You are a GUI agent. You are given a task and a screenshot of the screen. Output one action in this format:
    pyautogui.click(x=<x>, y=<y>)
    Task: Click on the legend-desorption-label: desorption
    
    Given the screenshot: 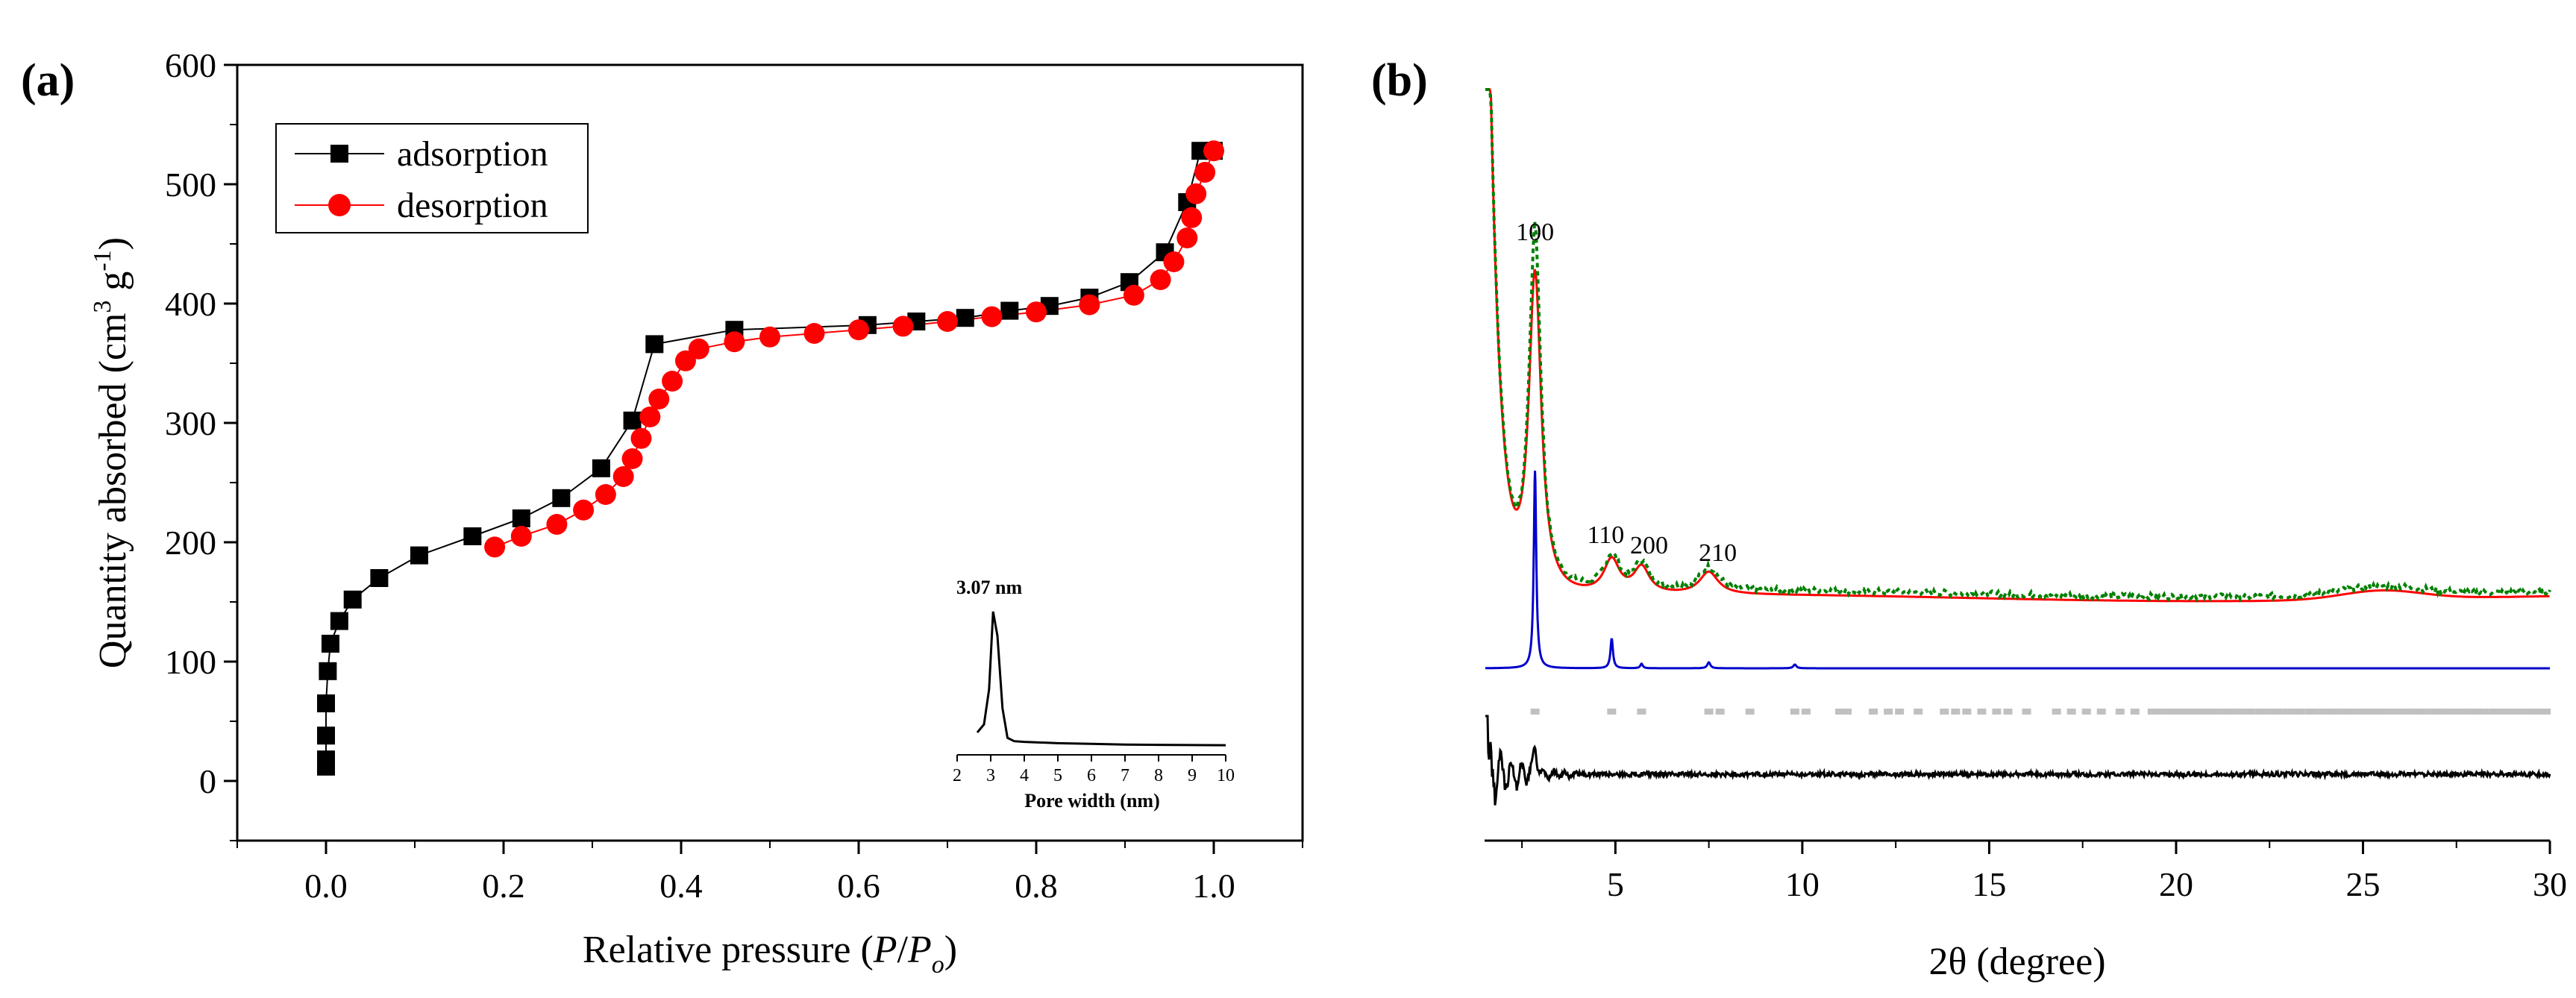 What is the action you would take?
    pyautogui.click(x=472, y=205)
    